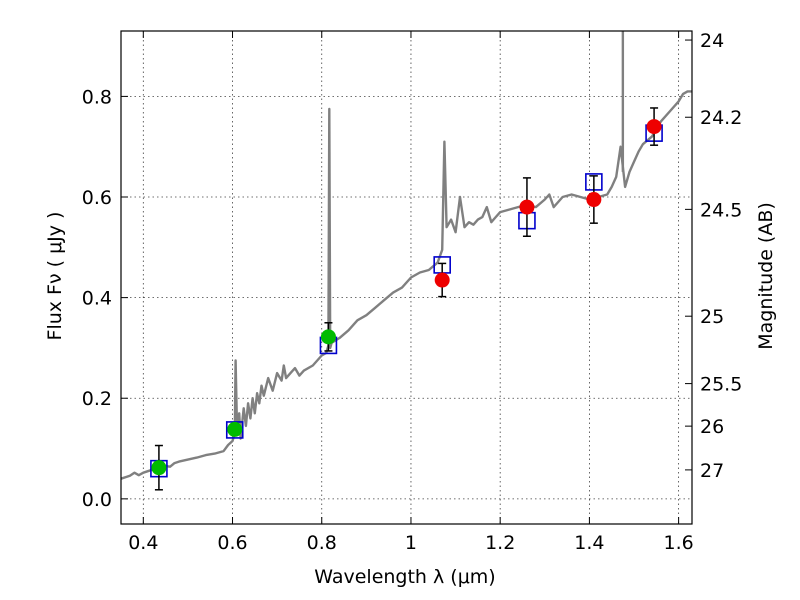 Image resolution: width=800 pixels, height=600 pixels. Describe the element at coordinates (766, 276) in the screenshot. I see `right-axis-title: Magnitude (AB)` at that location.